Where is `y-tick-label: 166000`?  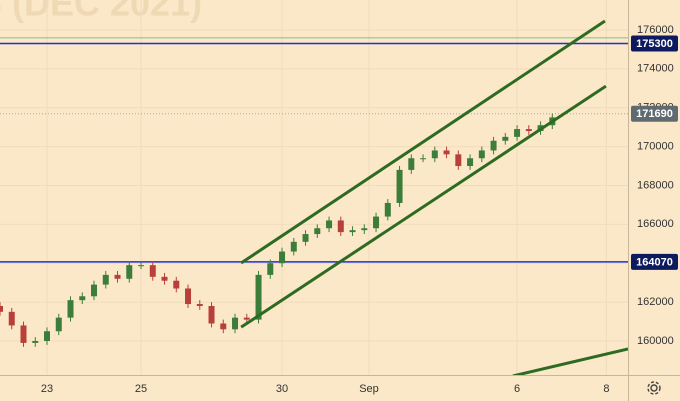
y-tick-label: 166000 is located at coordinates (655, 224).